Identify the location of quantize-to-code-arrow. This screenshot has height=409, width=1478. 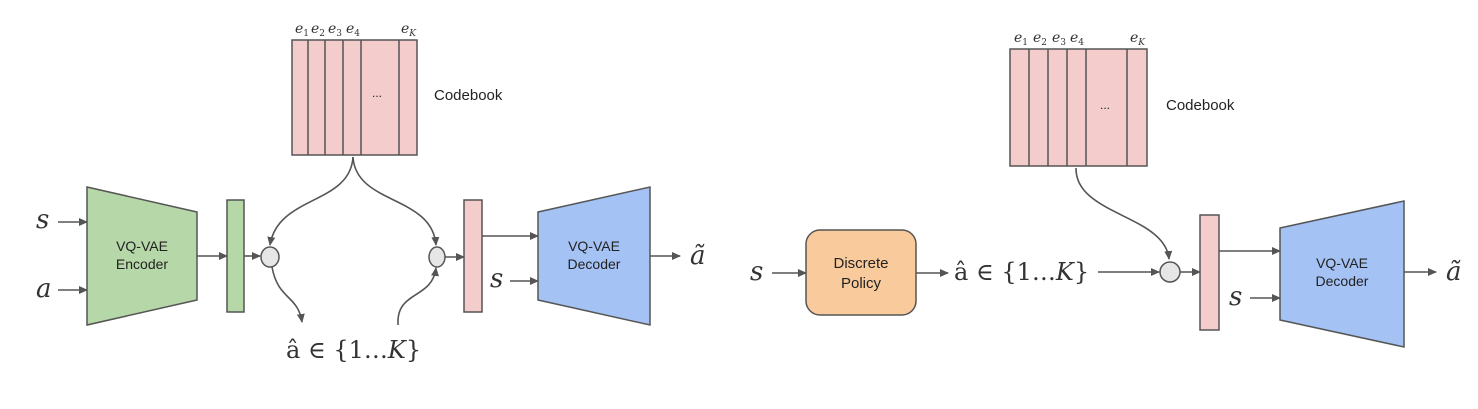
(288, 294).